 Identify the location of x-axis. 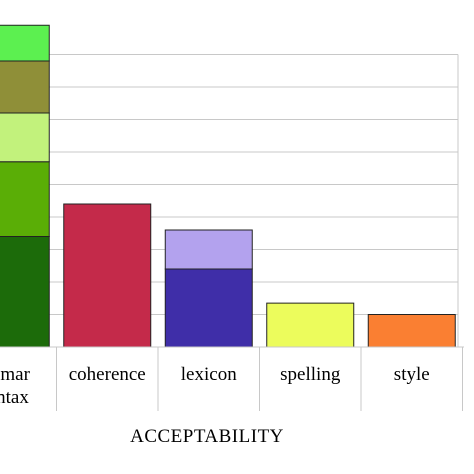
(232, 378).